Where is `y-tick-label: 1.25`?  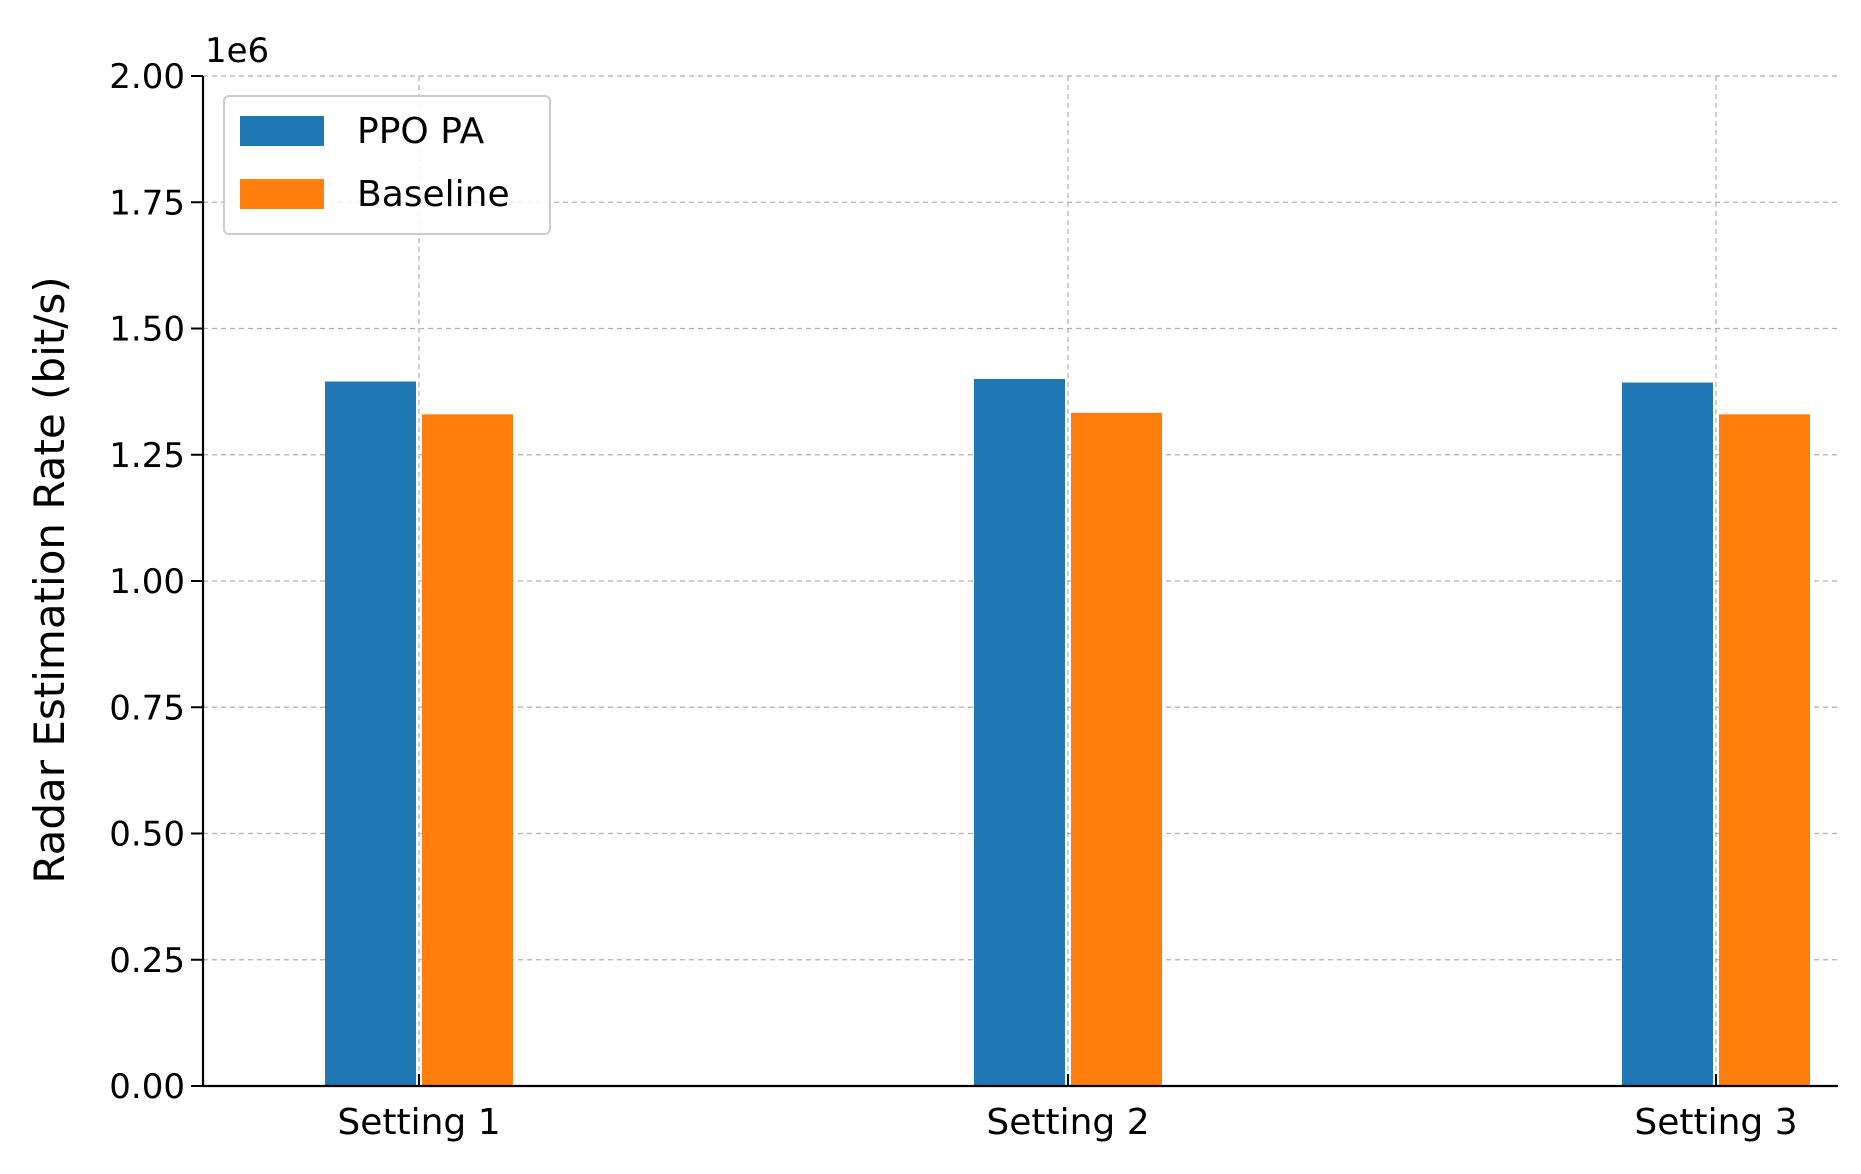 y-tick-label: 1.25 is located at coordinates (147, 456).